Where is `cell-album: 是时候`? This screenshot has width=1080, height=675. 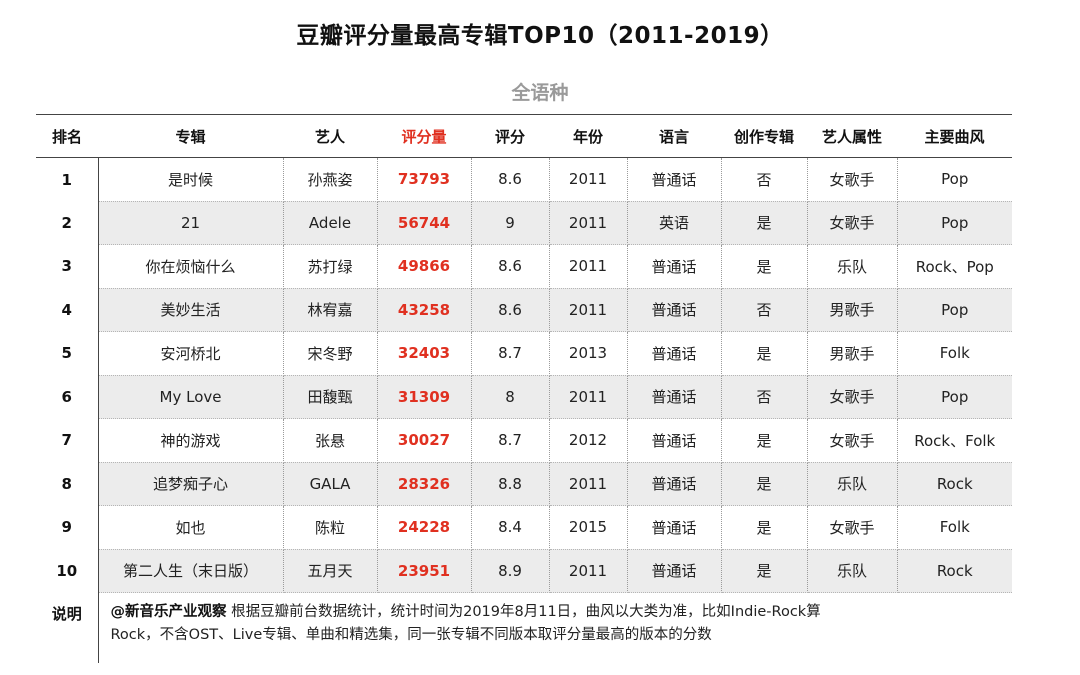 cell-album: 是时候 is located at coordinates (191, 179).